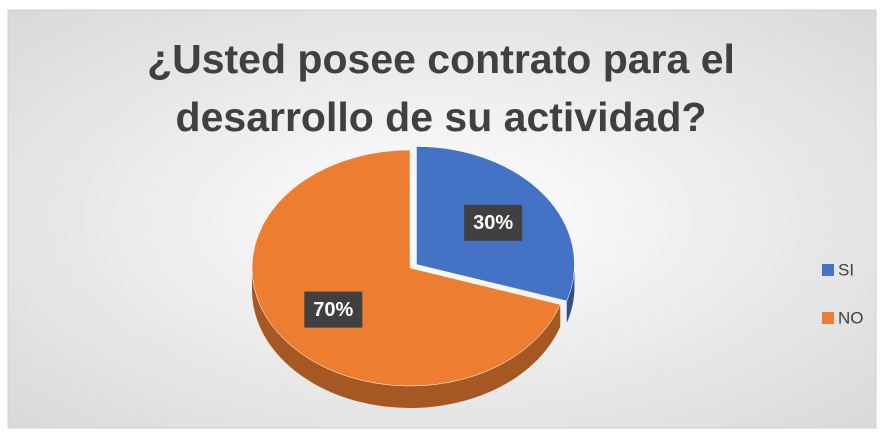  Describe the element at coordinates (851, 317) in the screenshot. I see `legend-label: NO` at that location.